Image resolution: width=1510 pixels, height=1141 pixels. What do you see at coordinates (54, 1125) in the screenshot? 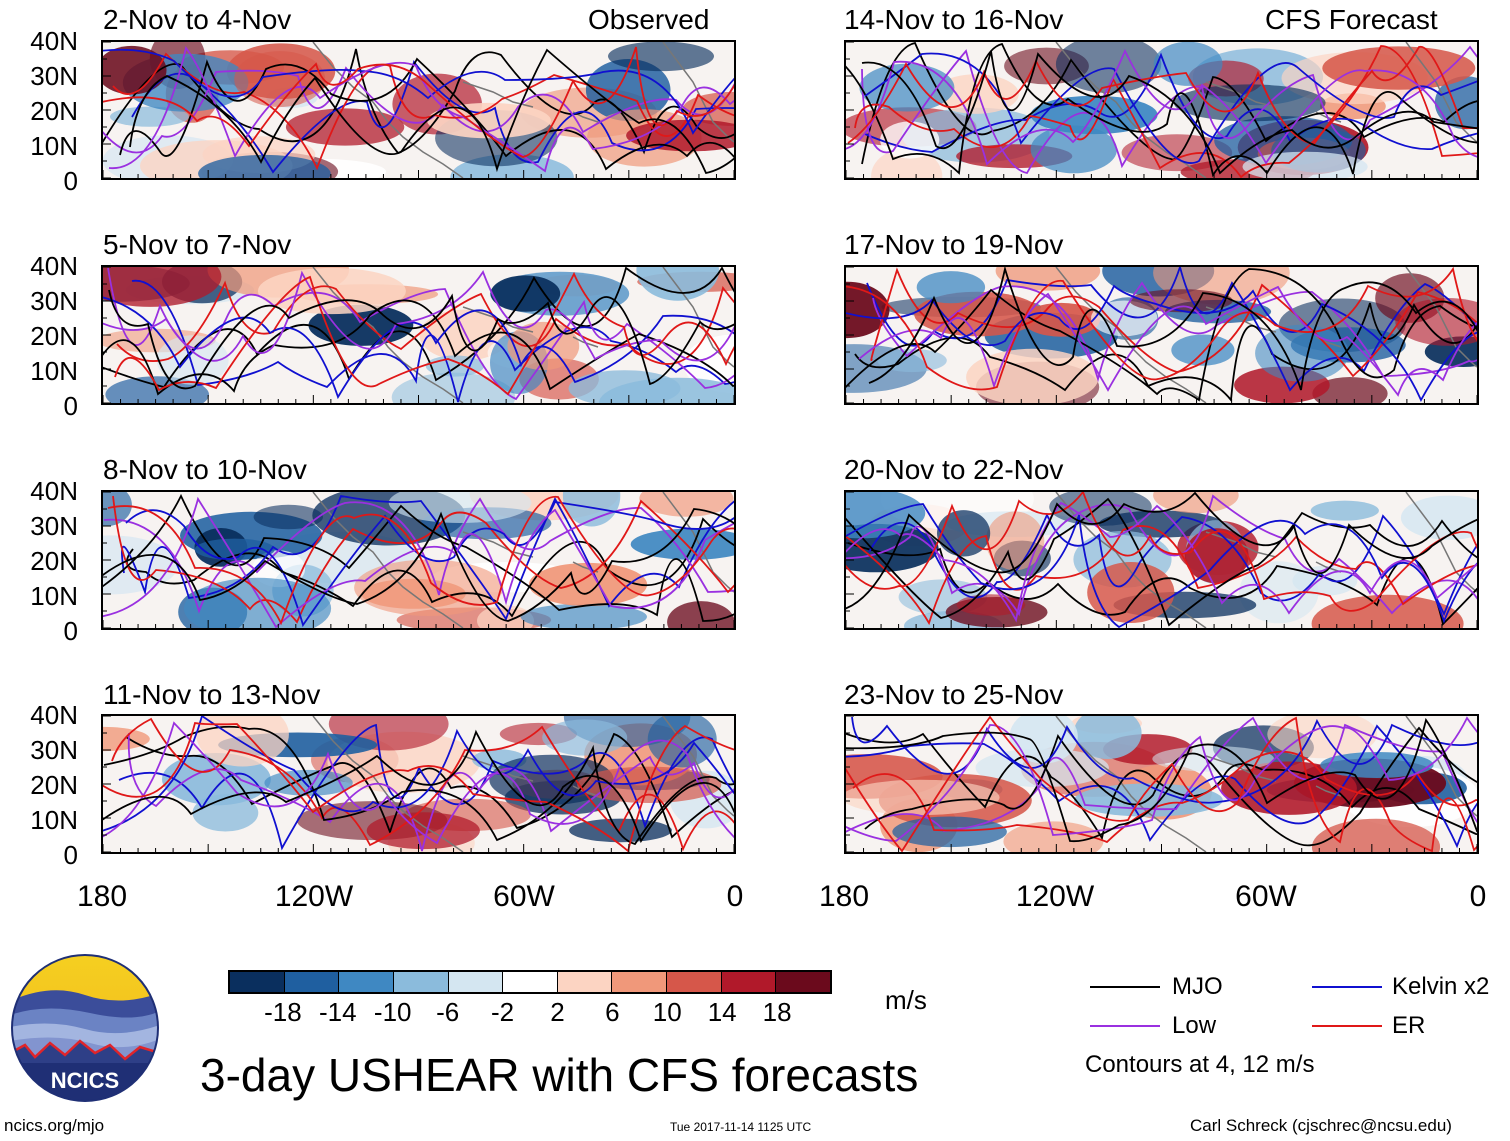
I see `footer-url: ncics.org/mjo` at bounding box center [54, 1125].